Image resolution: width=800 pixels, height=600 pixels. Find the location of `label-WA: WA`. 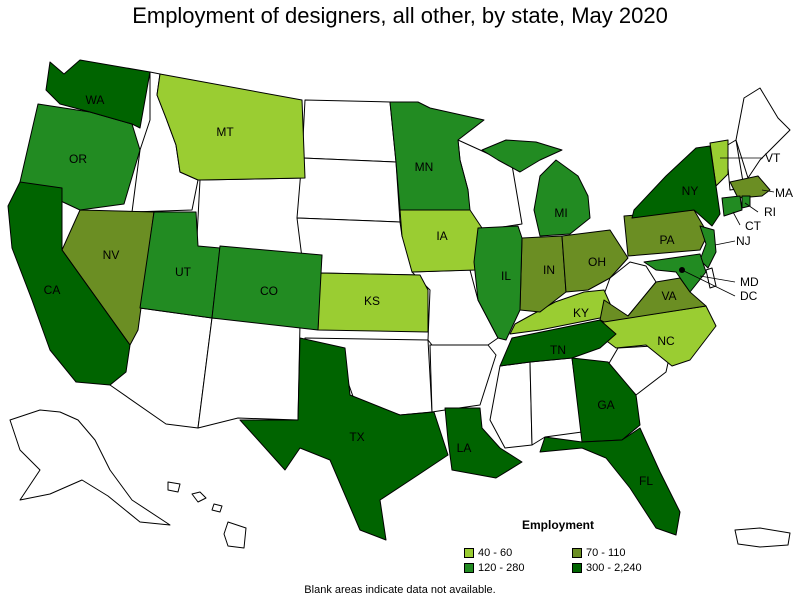

label-WA: WA is located at coordinates (95, 100).